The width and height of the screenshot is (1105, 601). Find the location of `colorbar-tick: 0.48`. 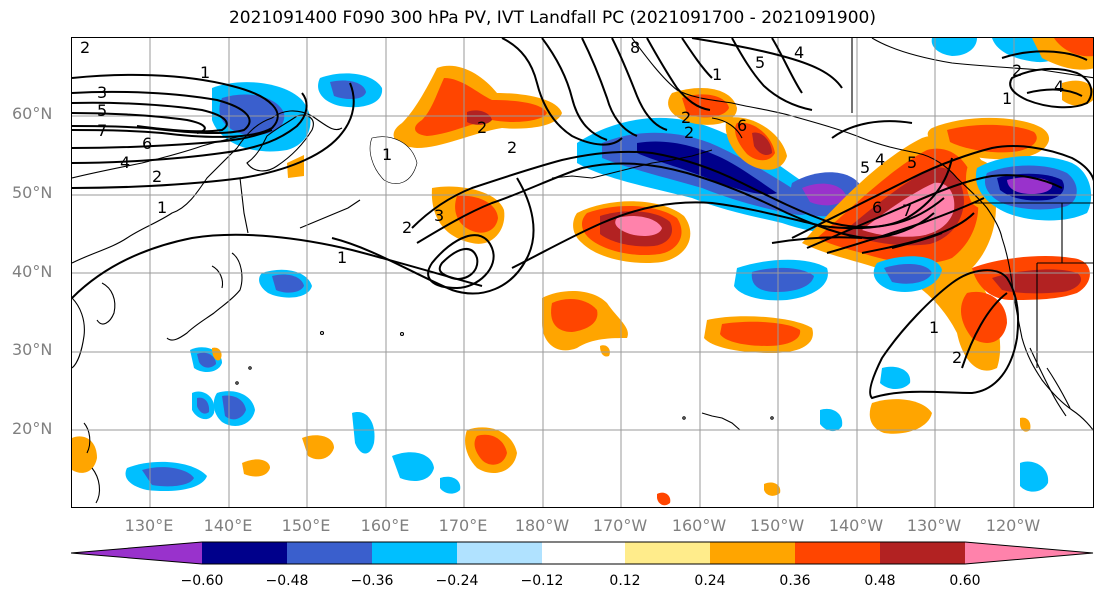

colorbar-tick: 0.48 is located at coordinates (880, 581).